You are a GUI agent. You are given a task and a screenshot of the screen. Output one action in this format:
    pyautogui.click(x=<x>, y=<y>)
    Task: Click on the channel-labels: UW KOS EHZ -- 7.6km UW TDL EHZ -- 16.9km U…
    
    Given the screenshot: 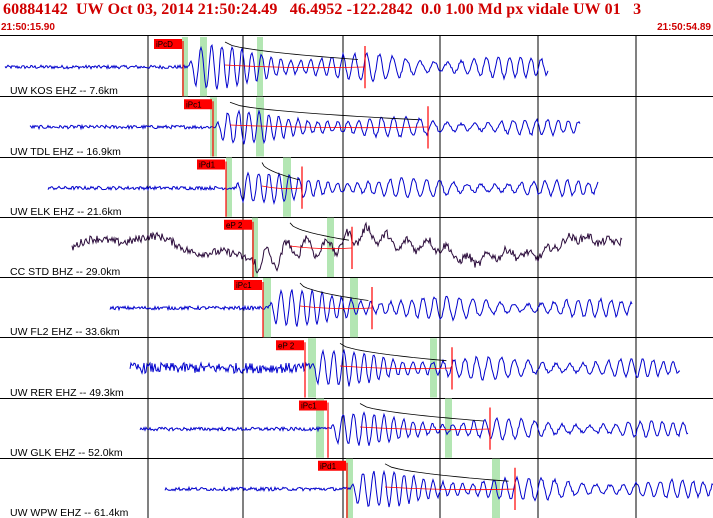 What is the action you would take?
    pyautogui.click(x=69, y=301)
    